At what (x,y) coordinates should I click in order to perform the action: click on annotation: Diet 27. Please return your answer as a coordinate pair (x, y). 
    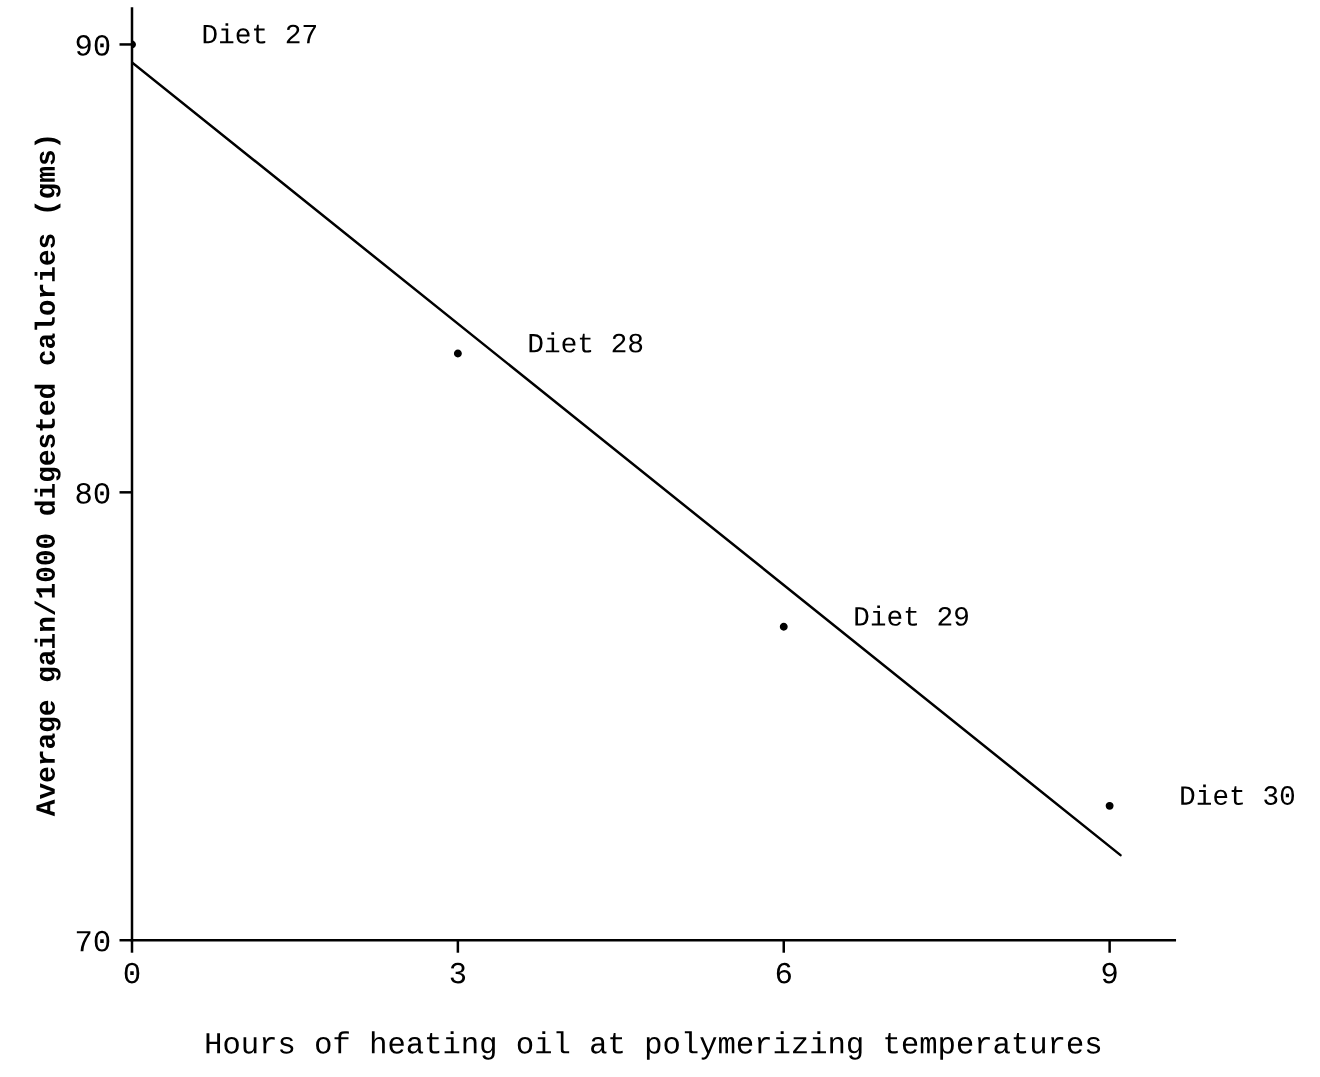
    Looking at the image, I should click on (259, 33).